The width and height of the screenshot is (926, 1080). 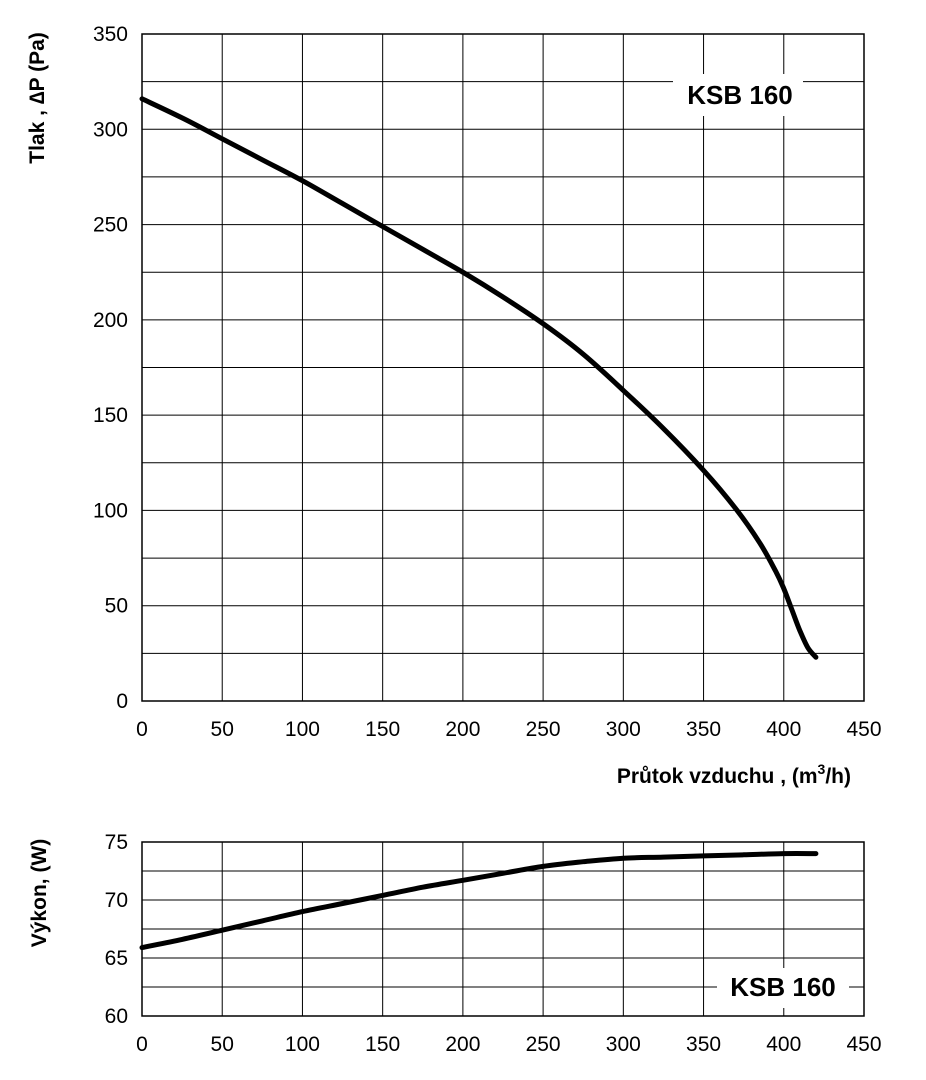 What do you see at coordinates (508, 729) in the screenshot?
I see `pressure-chart-x-ticks: 0 50 100 150 200 250 300 350 400 450` at bounding box center [508, 729].